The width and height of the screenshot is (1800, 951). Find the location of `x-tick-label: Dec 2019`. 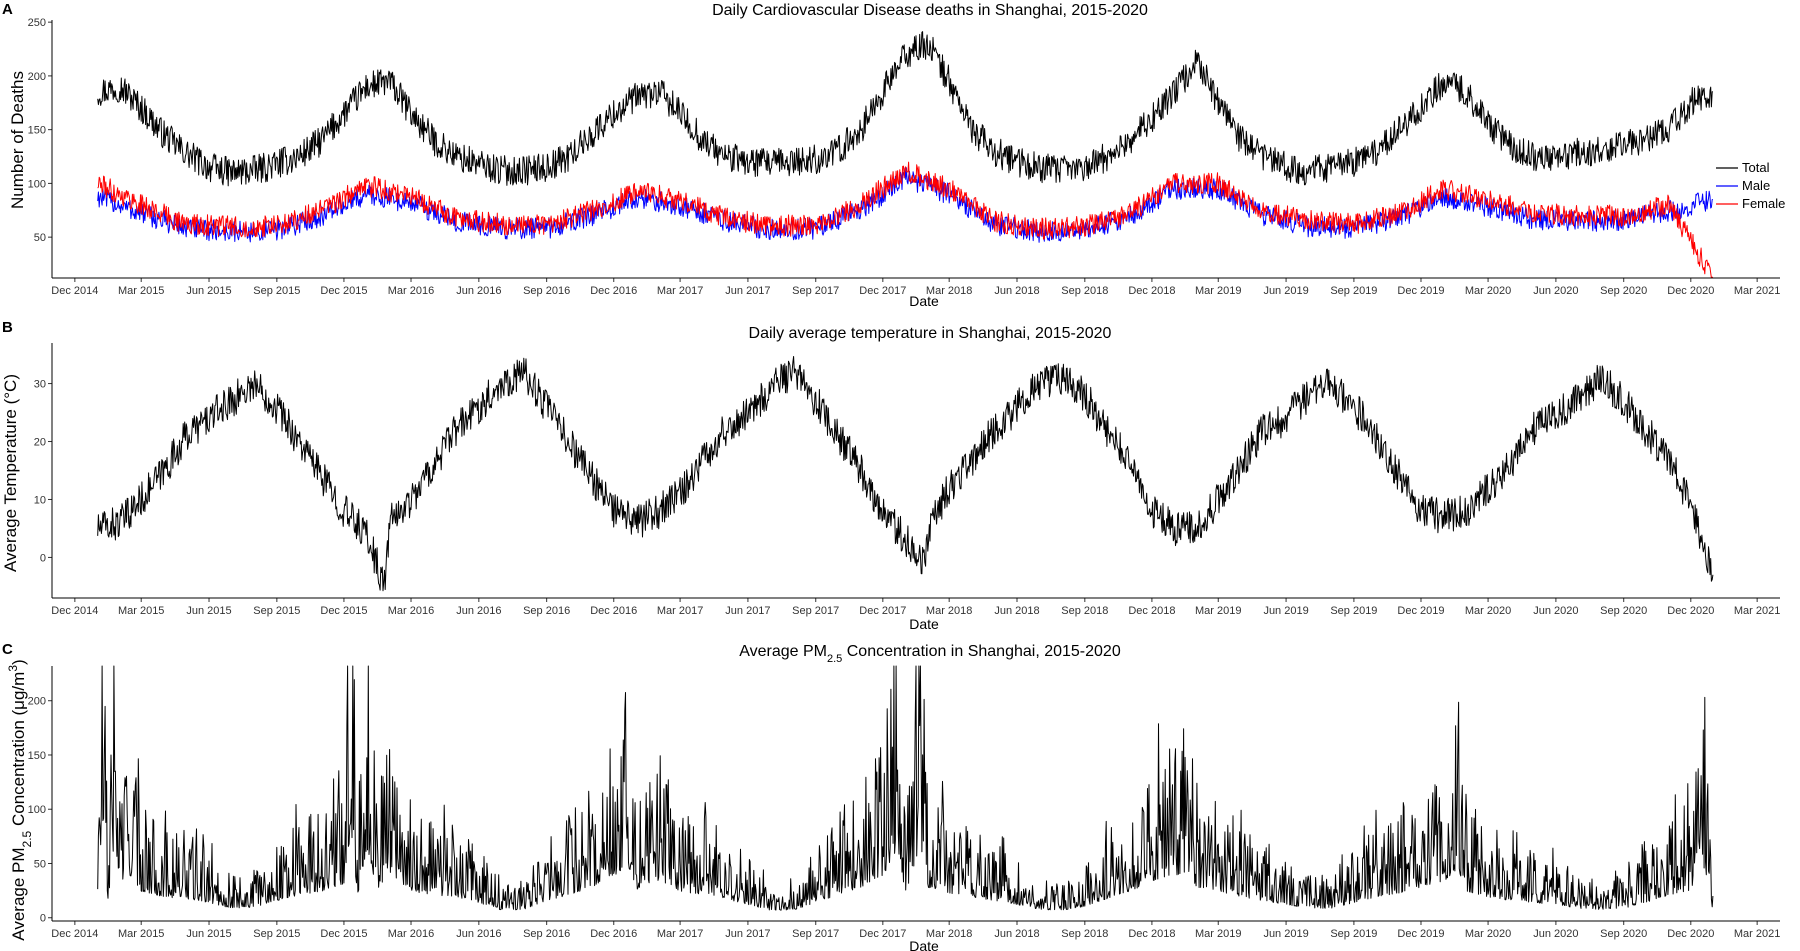

x-tick-label: Dec 2019 is located at coordinates (1420, 934).